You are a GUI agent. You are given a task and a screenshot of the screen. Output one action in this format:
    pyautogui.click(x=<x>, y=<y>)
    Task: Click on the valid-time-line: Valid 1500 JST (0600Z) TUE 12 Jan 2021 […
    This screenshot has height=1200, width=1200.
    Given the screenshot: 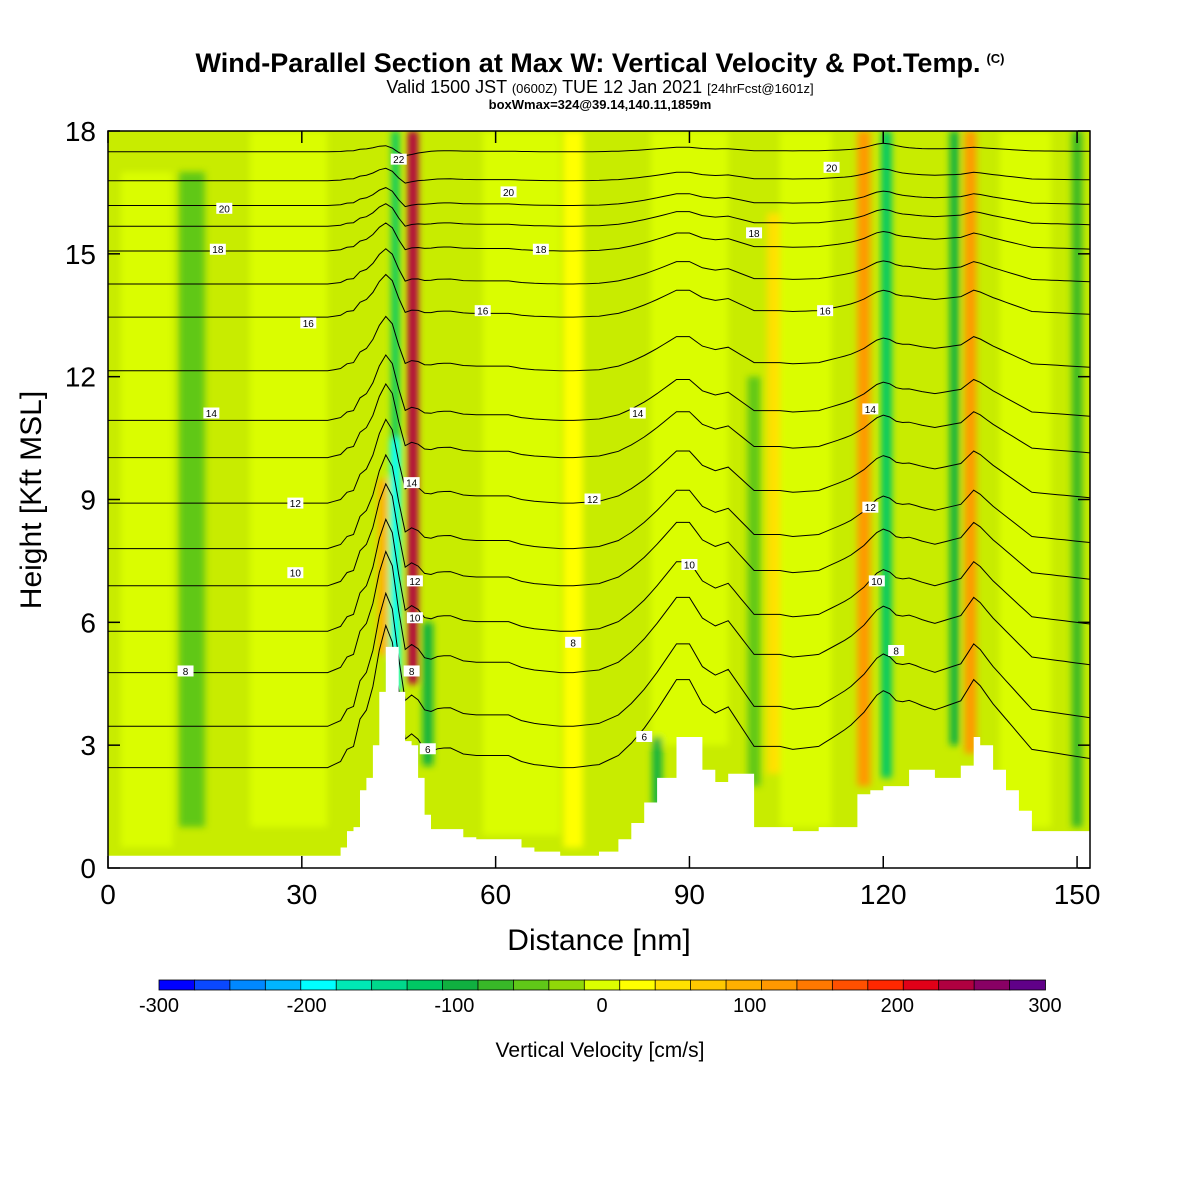 What is the action you would take?
    pyautogui.click(x=600, y=88)
    